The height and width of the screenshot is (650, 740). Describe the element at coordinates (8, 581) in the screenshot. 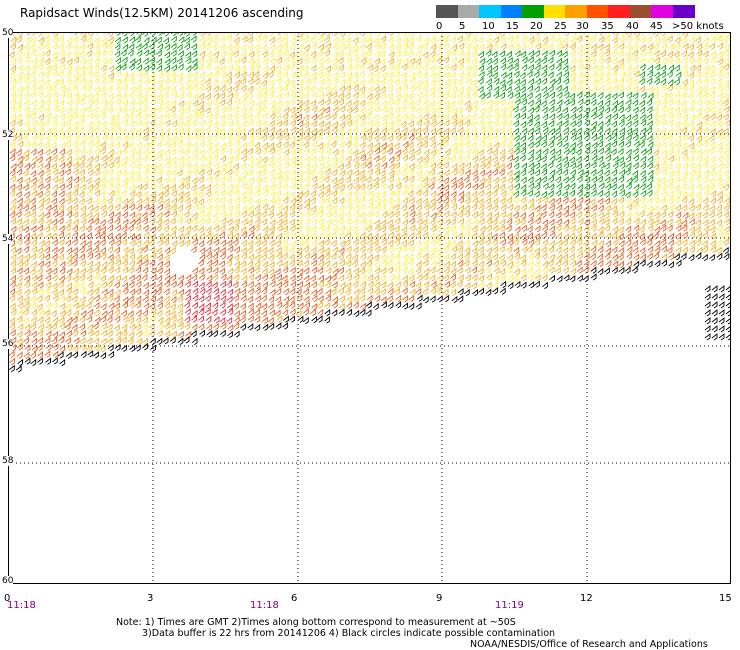

I see `lat-label: 60` at that location.